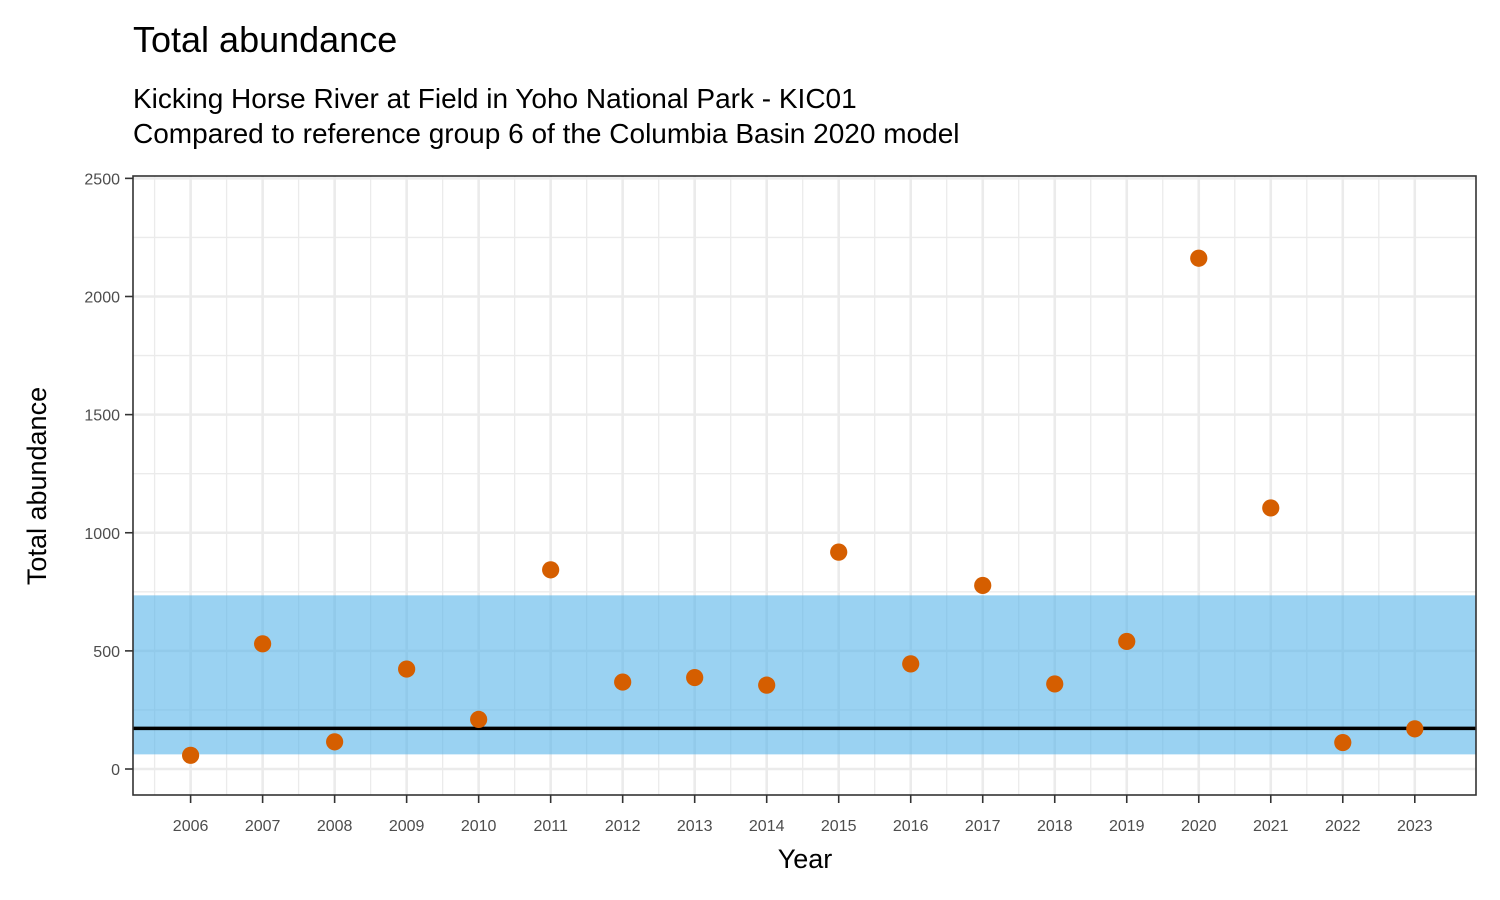  I want to click on y-tick-label: 500, so click(106, 652).